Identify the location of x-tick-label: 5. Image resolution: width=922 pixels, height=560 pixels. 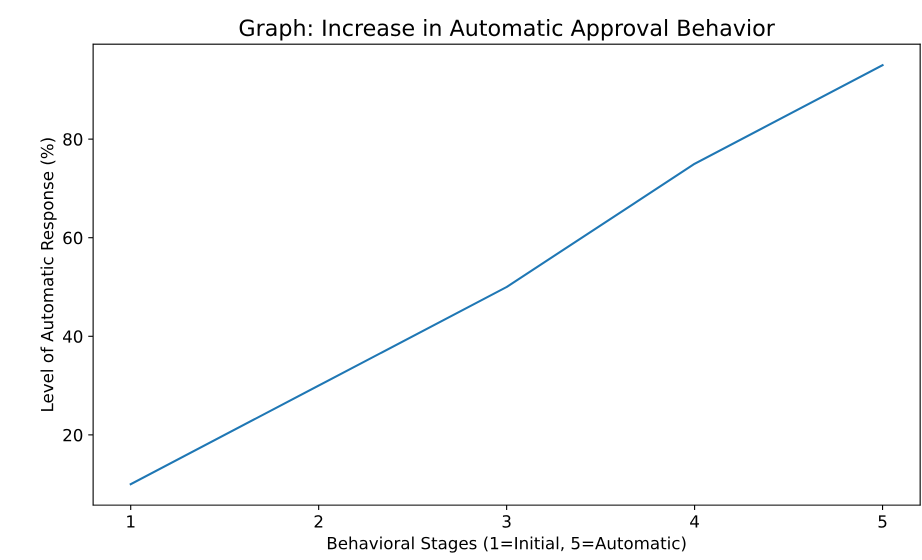
(882, 521).